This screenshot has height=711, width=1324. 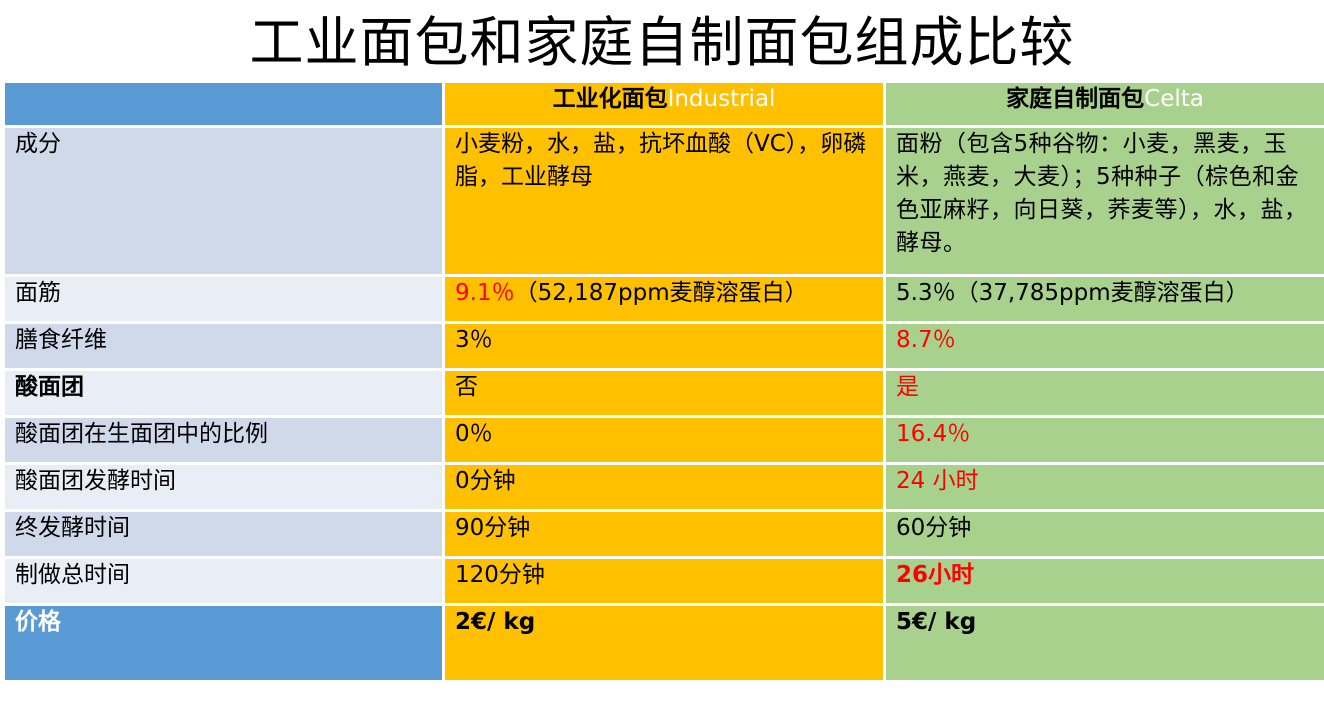 I want to click on industrial-final-ferment: 90分钟, so click(x=664, y=534).